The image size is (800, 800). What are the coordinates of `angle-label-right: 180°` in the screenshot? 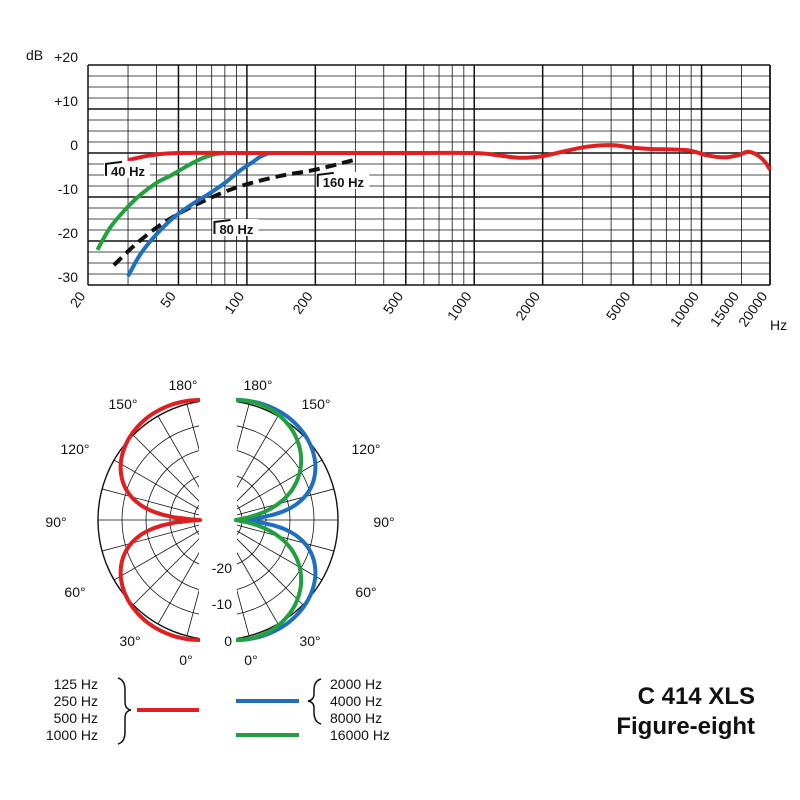 It's located at (258, 385).